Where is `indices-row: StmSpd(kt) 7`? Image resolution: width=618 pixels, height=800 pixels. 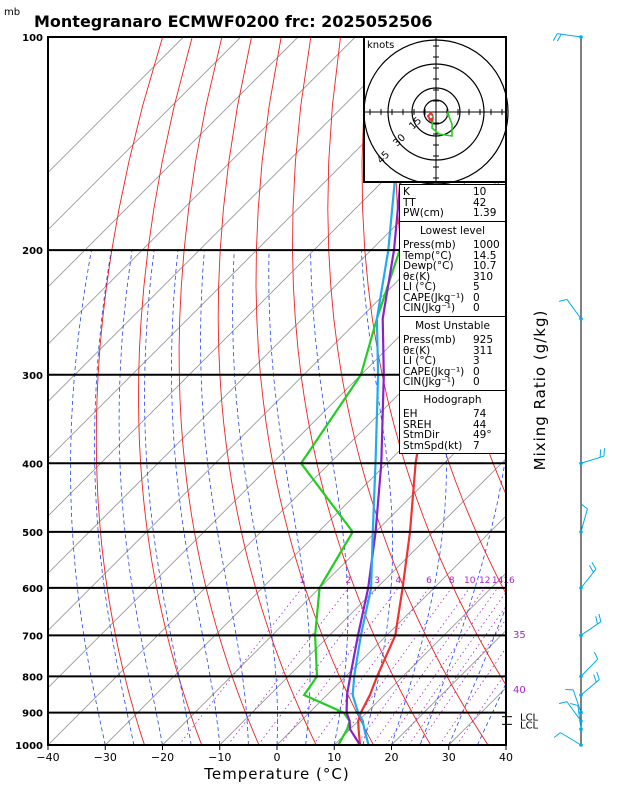 indices-row: StmSpd(kt) 7 is located at coordinates (452, 445).